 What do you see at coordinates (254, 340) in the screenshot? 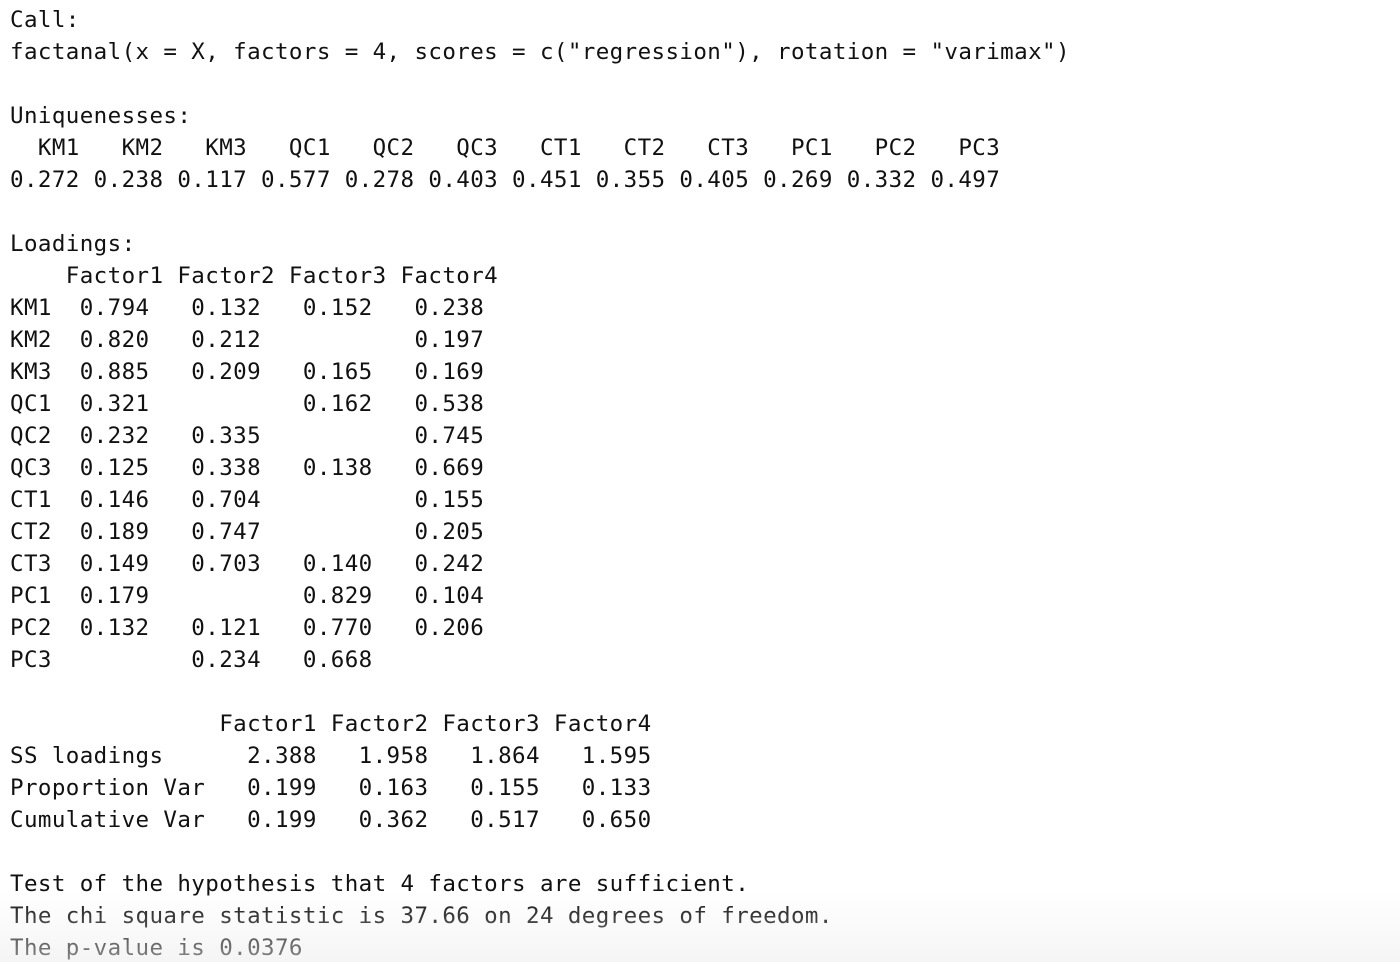
I see `loadings-row: KM2 0.820 0.212 0.197` at bounding box center [254, 340].